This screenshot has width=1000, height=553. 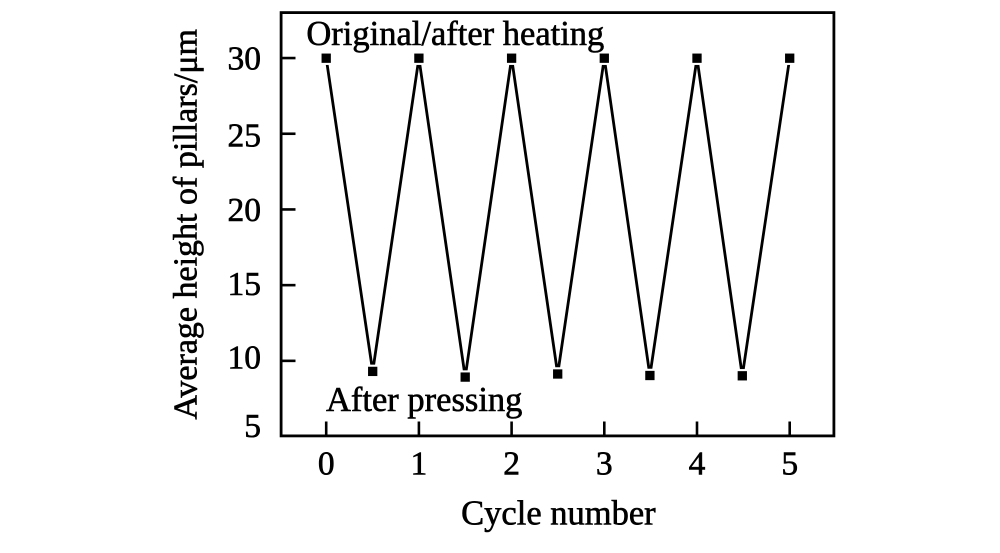 What do you see at coordinates (326, 464) in the screenshot?
I see `svg-text: 0` at bounding box center [326, 464].